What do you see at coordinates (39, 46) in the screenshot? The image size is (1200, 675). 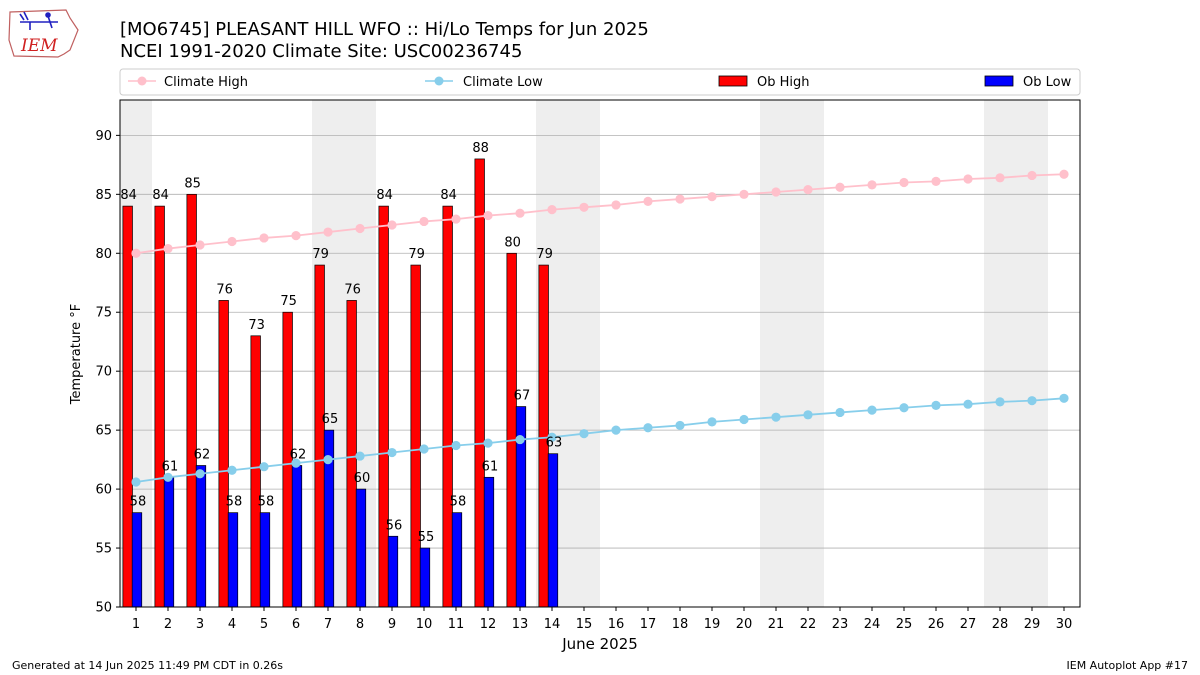 I see `logo-text: IEM` at bounding box center [39, 46].